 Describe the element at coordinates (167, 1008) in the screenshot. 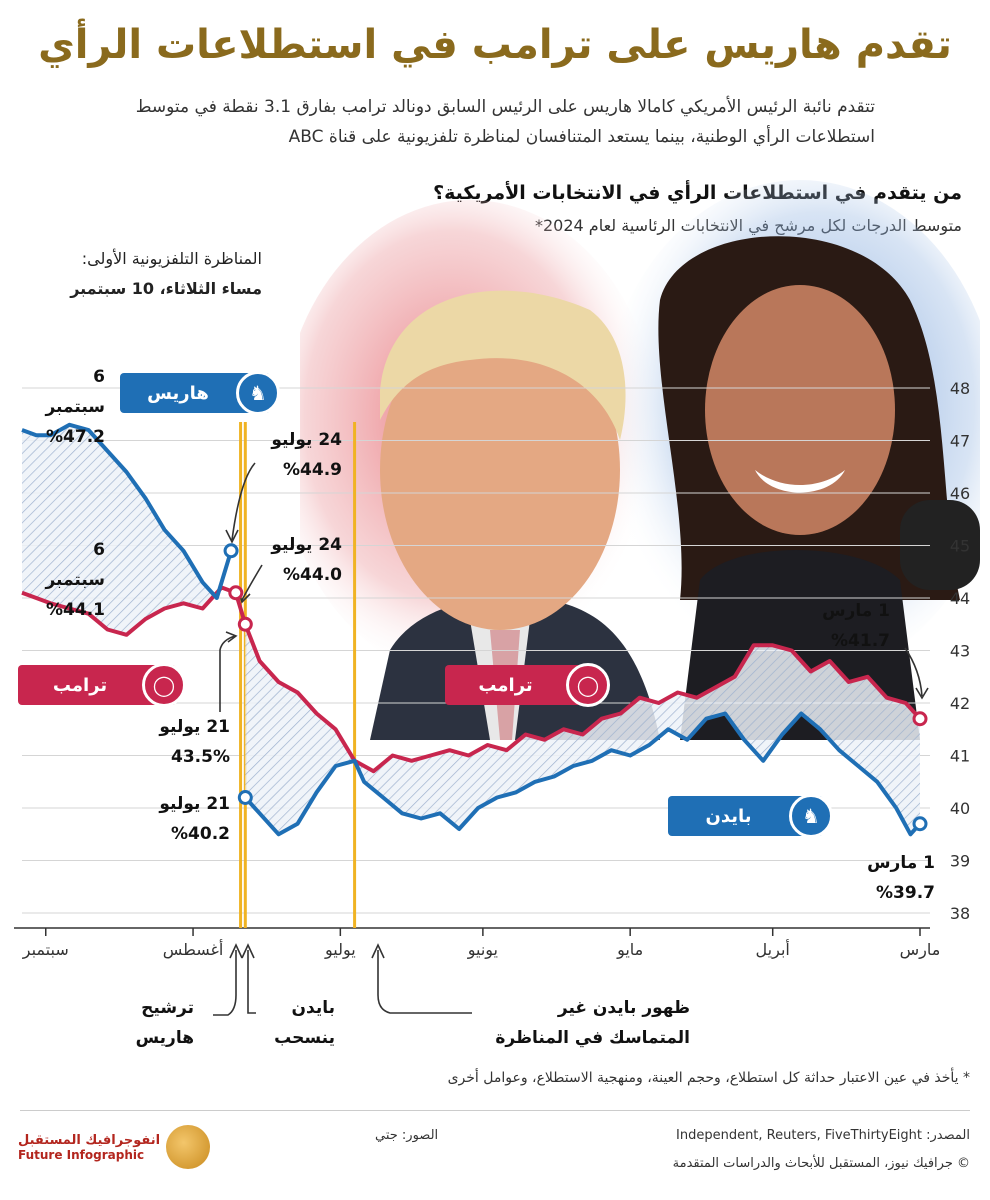

I see `event-line1: ترشيح` at that location.